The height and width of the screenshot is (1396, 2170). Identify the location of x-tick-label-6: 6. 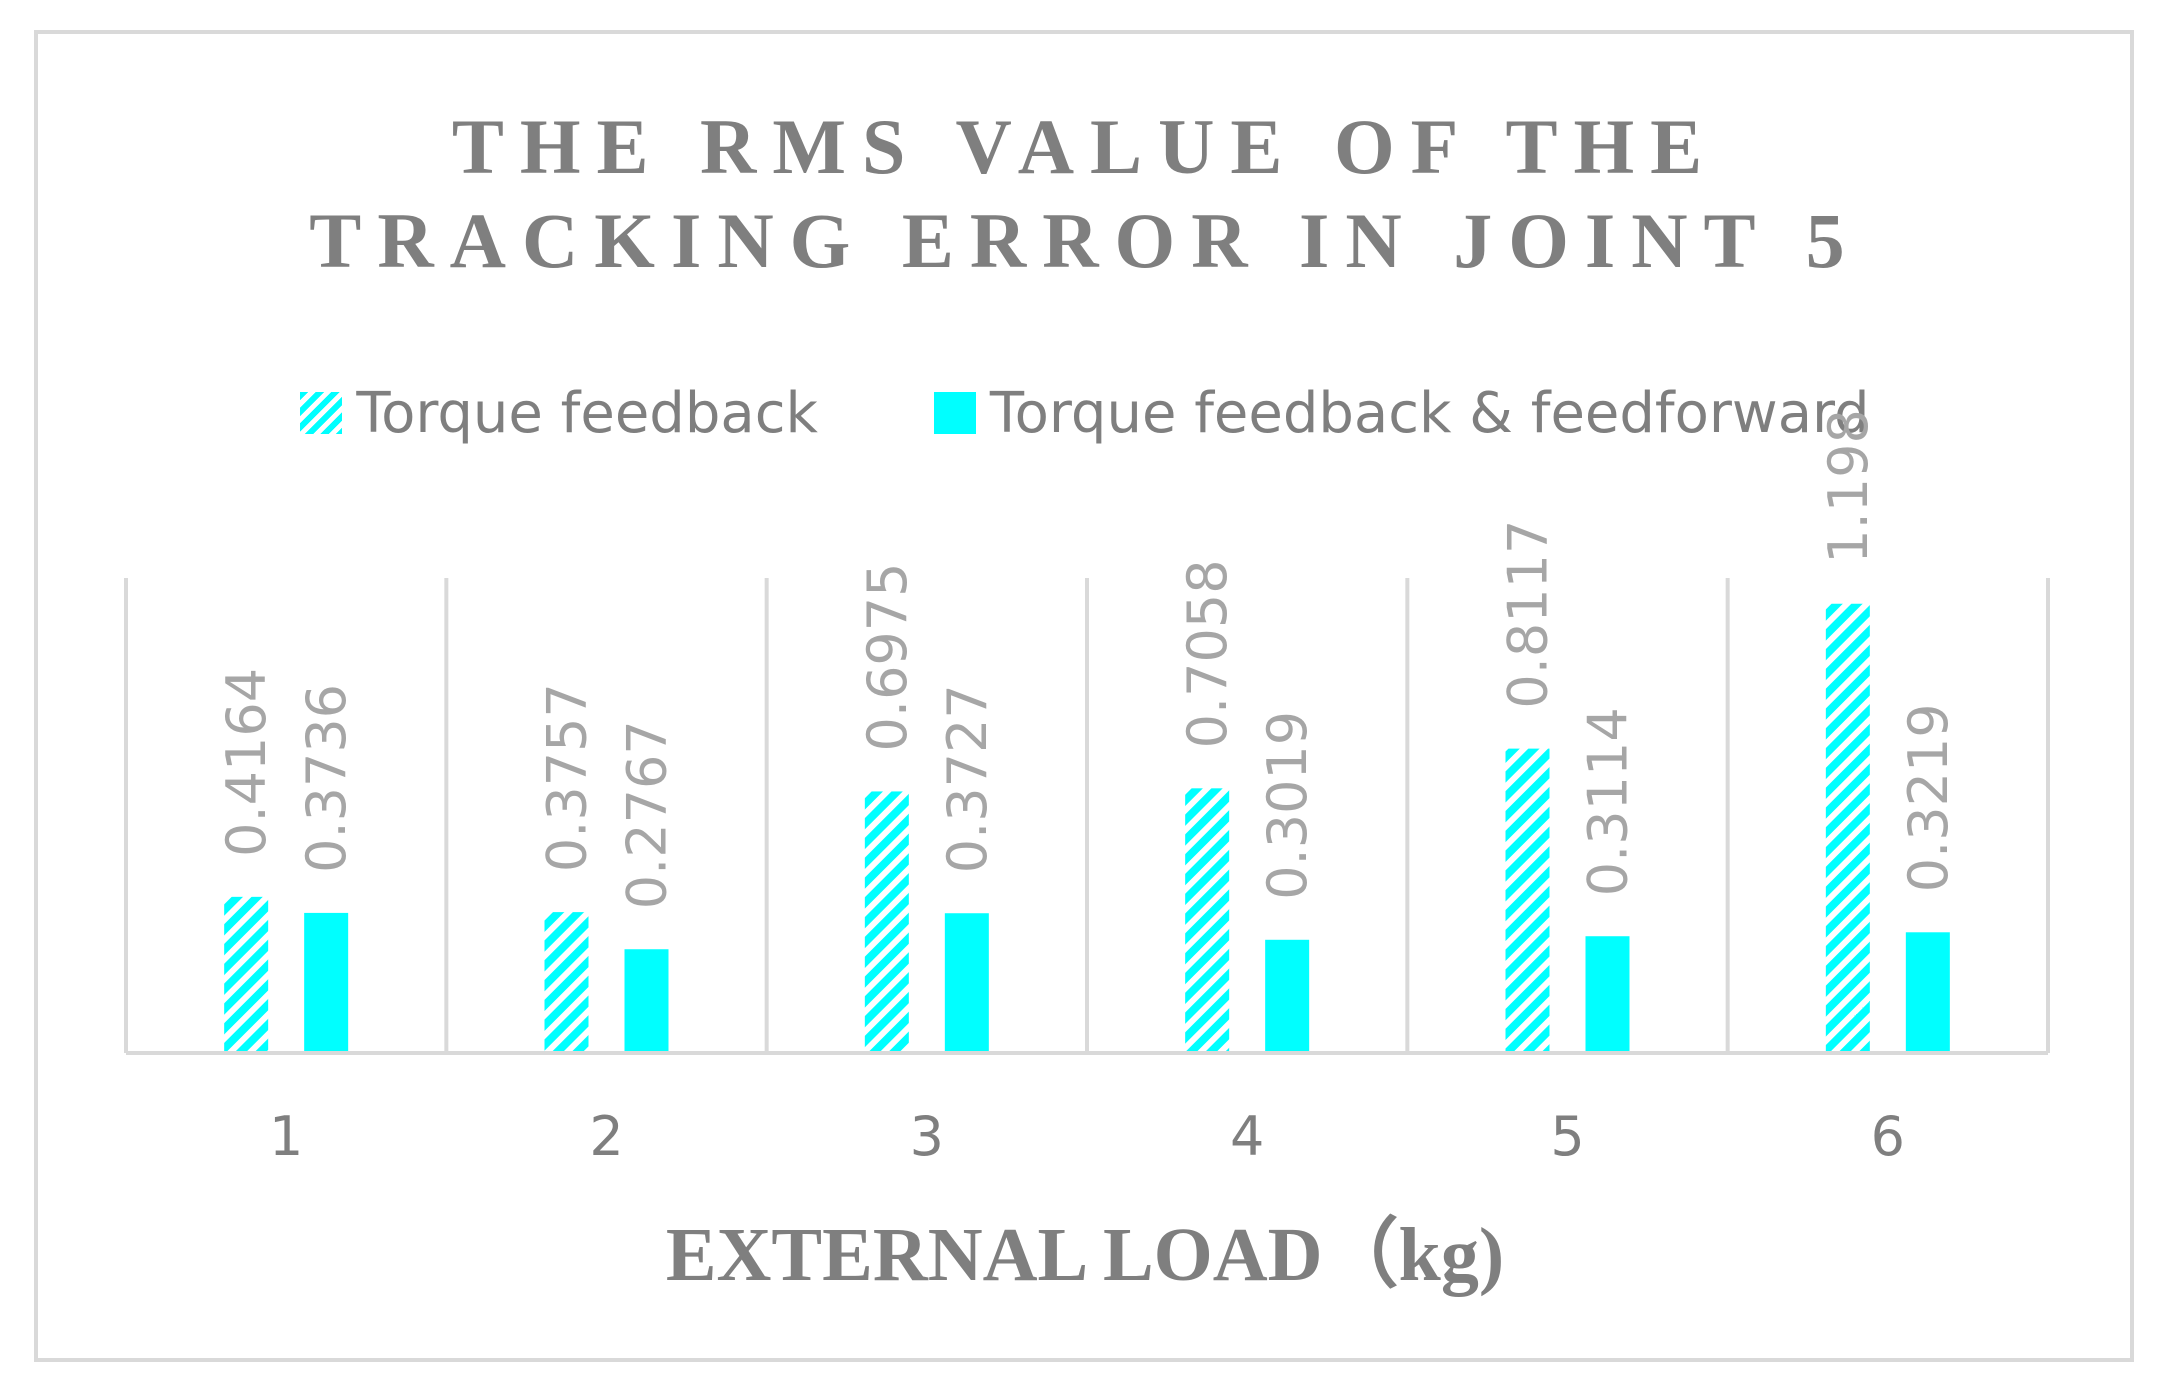
(1888, 1136).